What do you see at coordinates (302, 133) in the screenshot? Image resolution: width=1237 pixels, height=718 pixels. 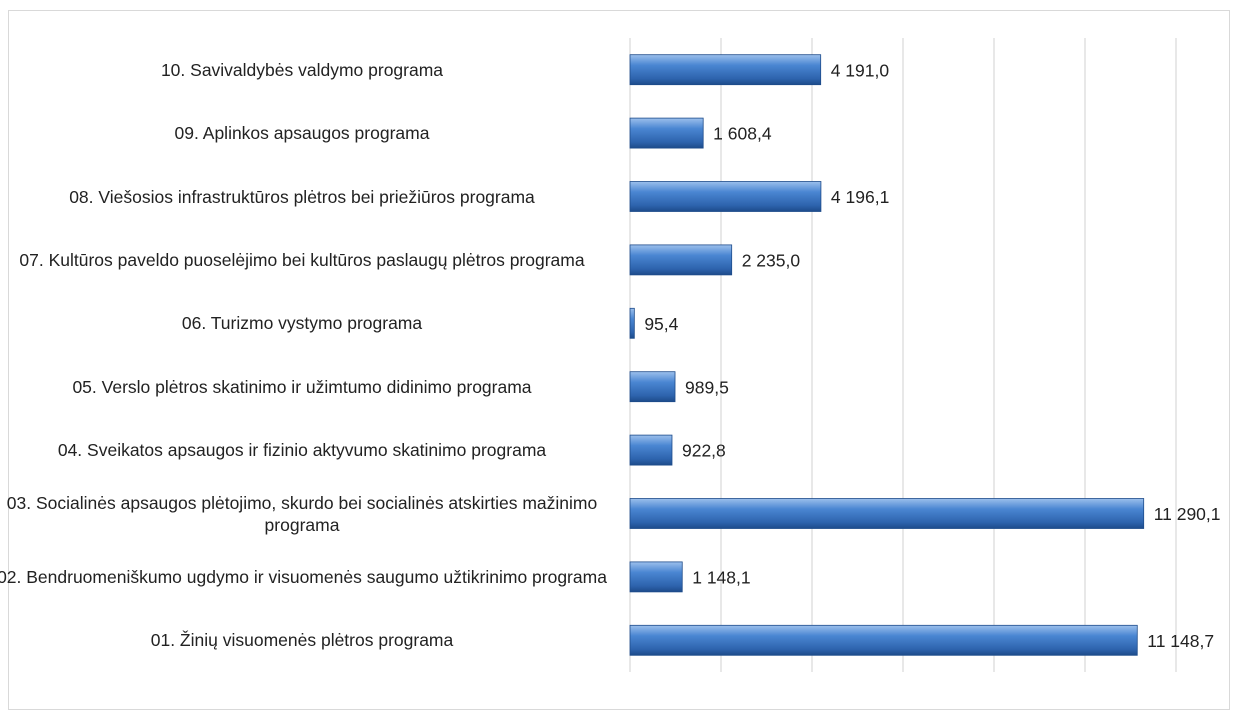 I see `category-label: 09. Aplinkos apsaugos programa` at bounding box center [302, 133].